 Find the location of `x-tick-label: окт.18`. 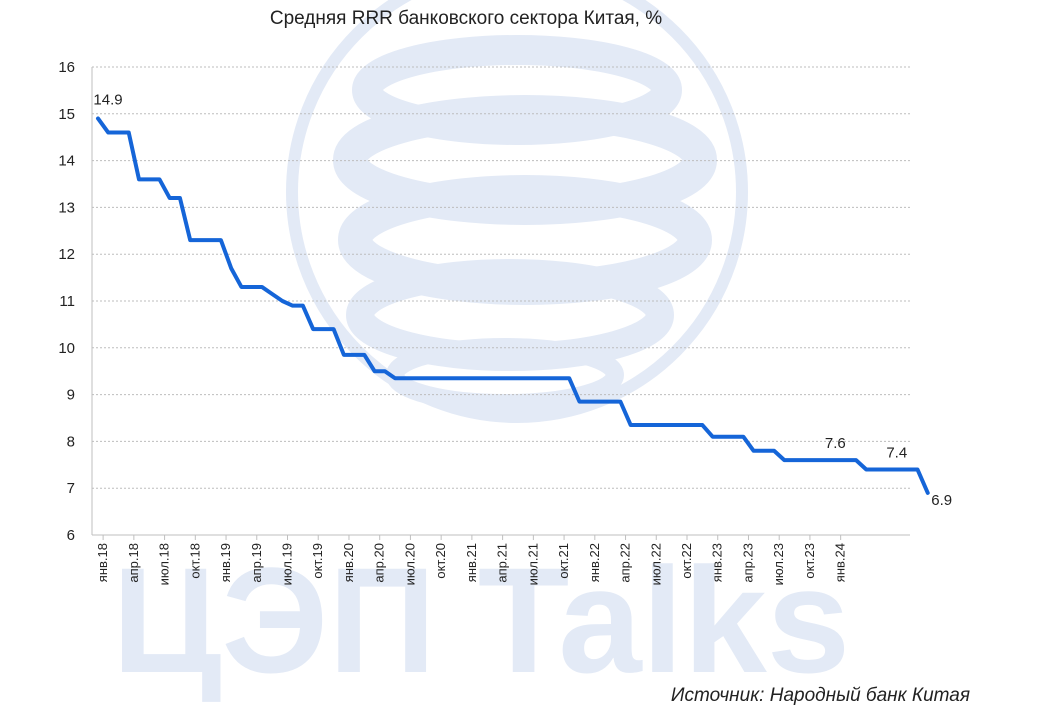

x-tick-label: окт.18 is located at coordinates (194, 561).